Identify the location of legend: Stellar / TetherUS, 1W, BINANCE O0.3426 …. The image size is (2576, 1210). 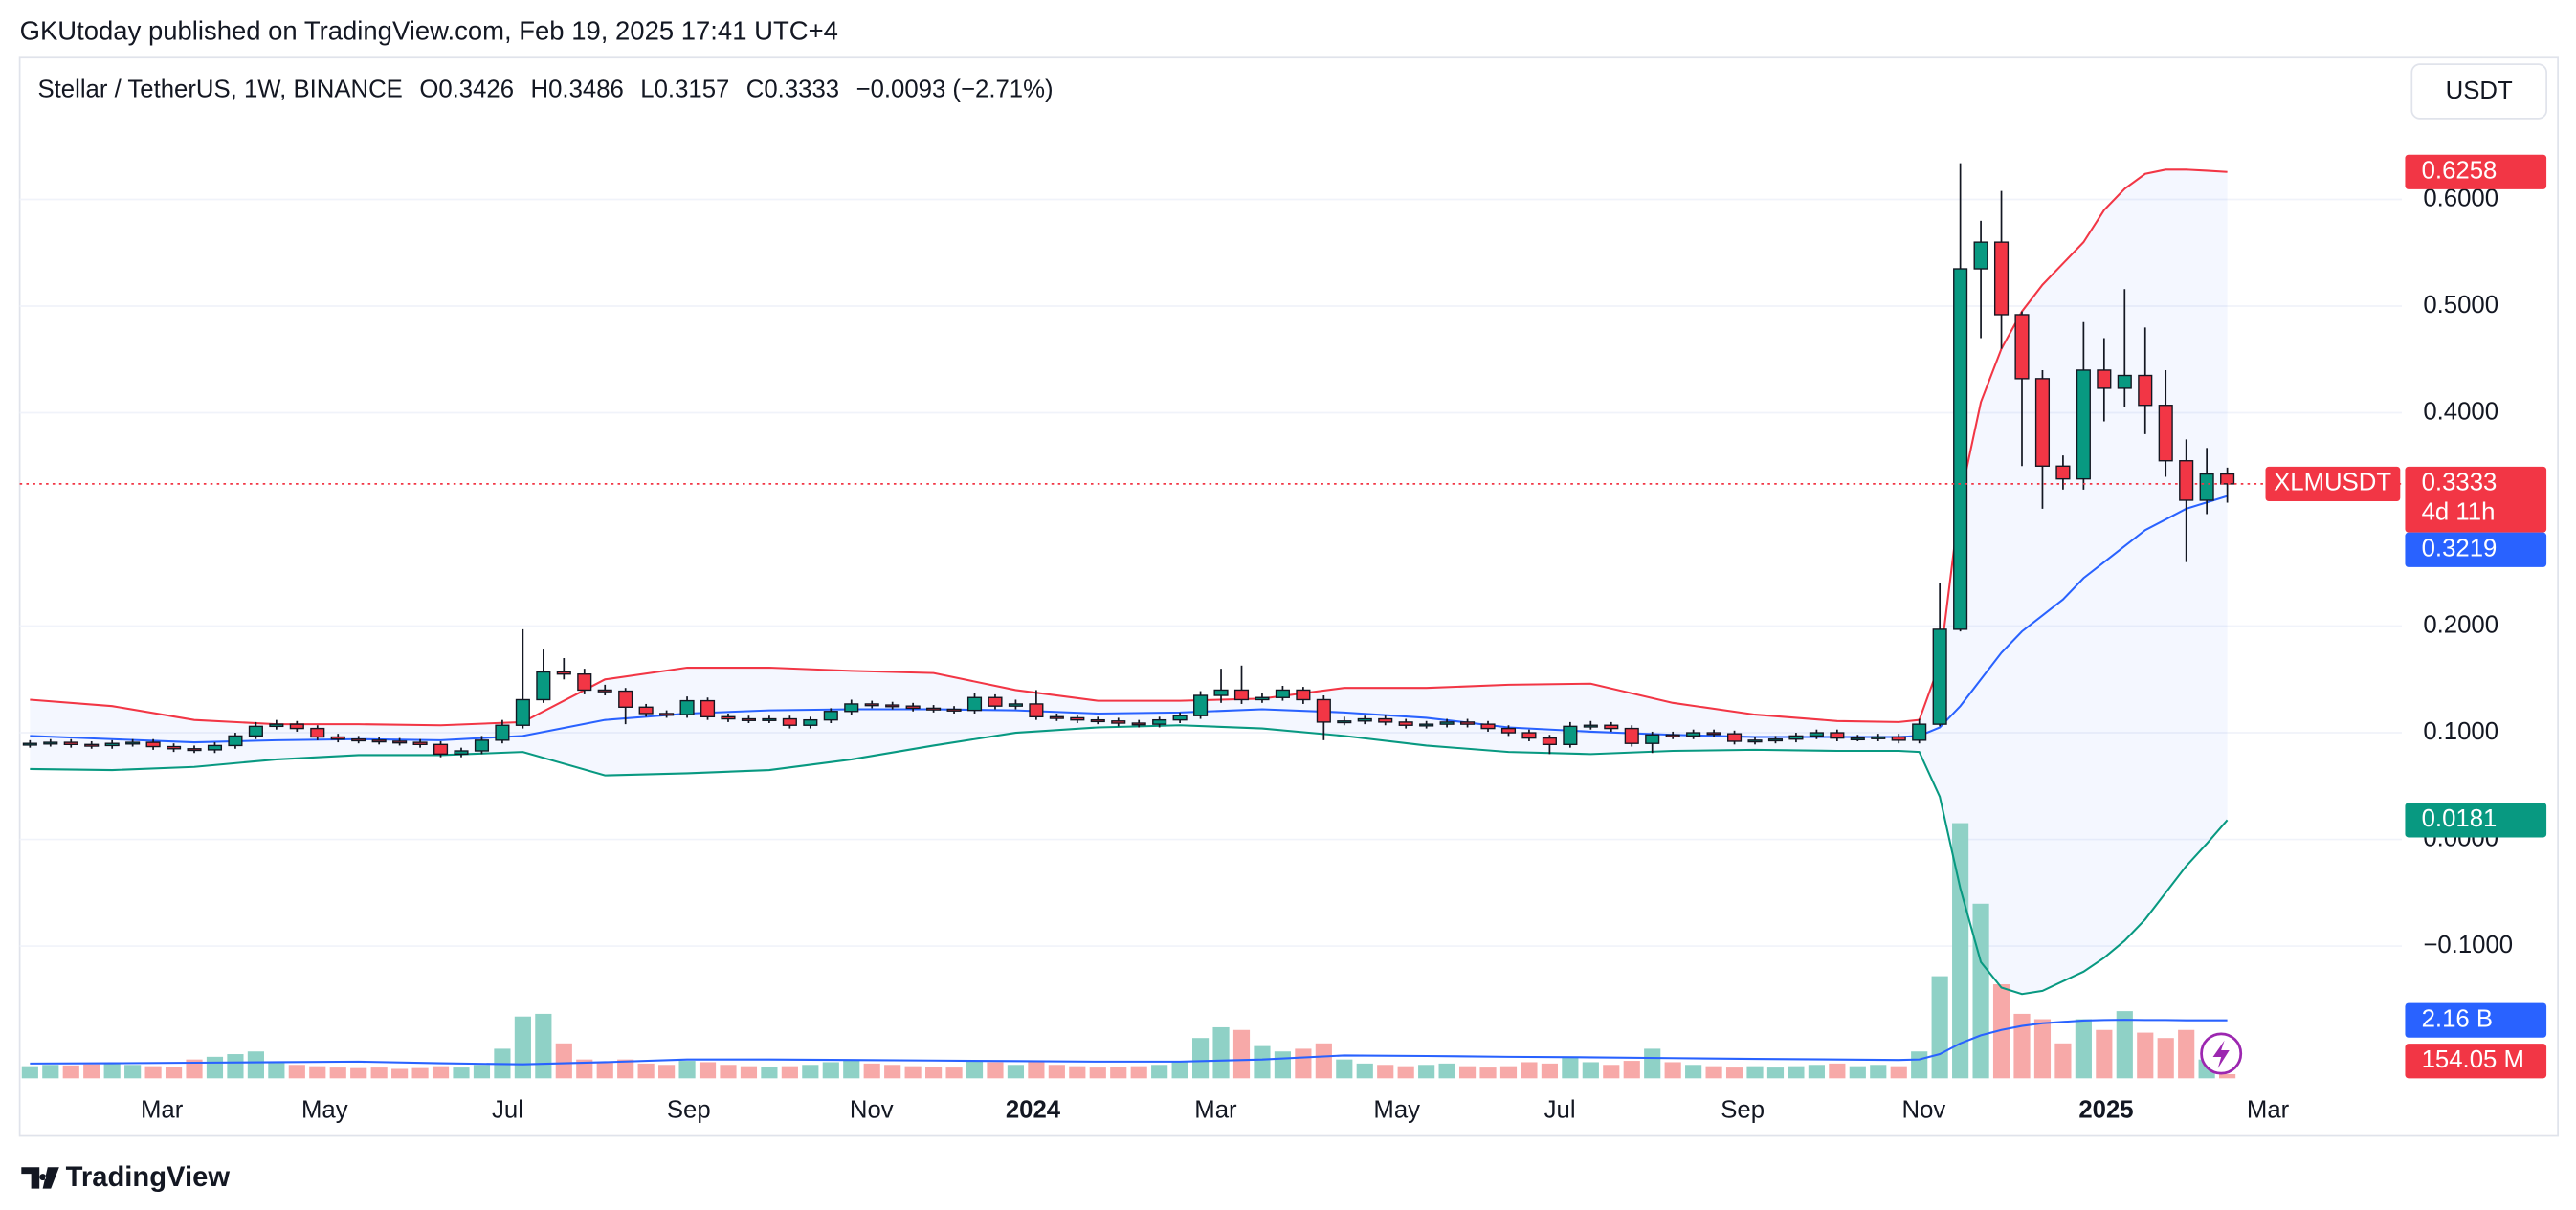
(545, 89).